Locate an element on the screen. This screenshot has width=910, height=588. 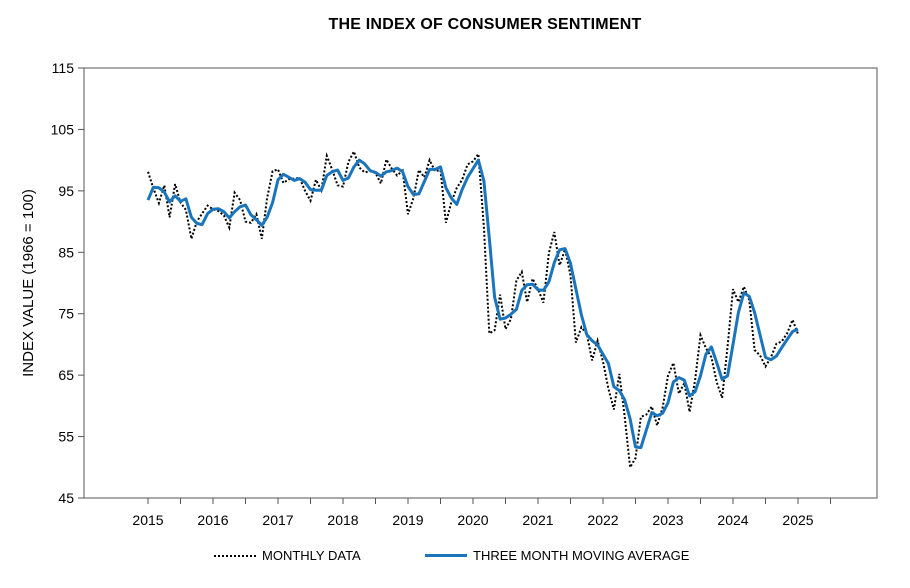
x-tick-label: 2020 is located at coordinates (472, 520).